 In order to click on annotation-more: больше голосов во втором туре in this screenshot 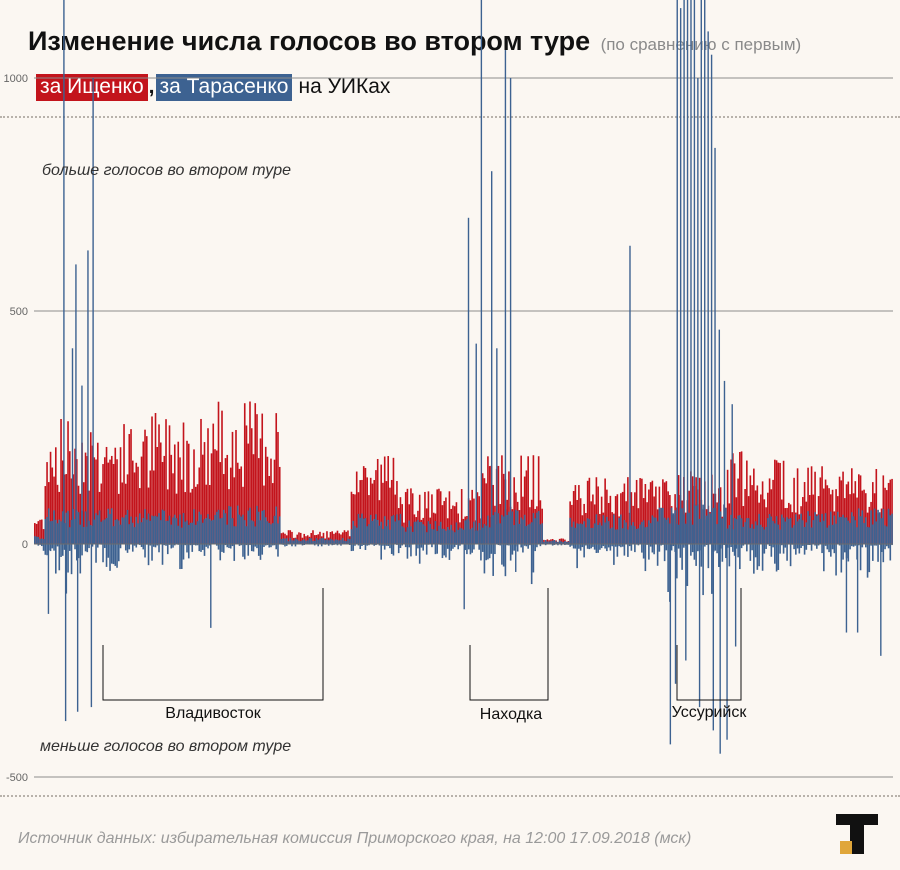, I will do `click(167, 170)`.